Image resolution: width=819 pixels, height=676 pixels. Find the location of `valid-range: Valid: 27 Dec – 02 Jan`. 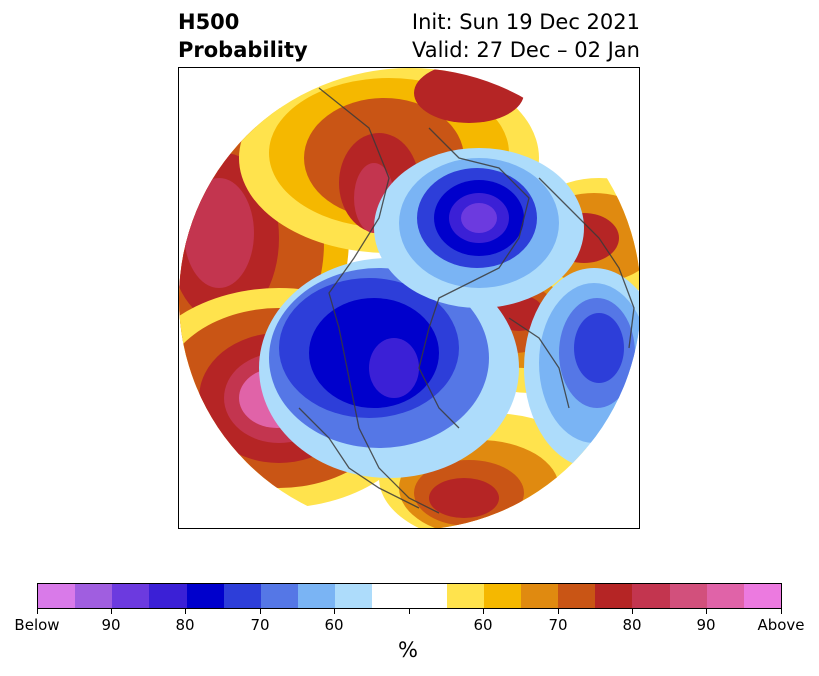

valid-range: Valid: 27 Dec – 02 Jan is located at coordinates (525, 50).